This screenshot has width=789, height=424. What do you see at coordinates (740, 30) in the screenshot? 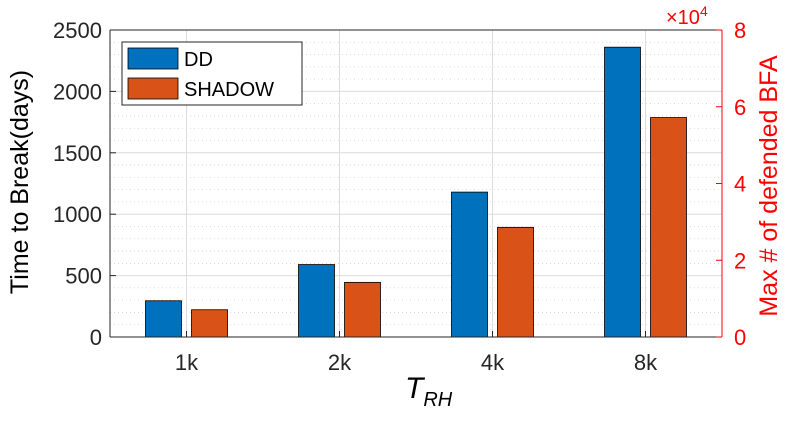
I see `right-tick-label: 8` at bounding box center [740, 30].